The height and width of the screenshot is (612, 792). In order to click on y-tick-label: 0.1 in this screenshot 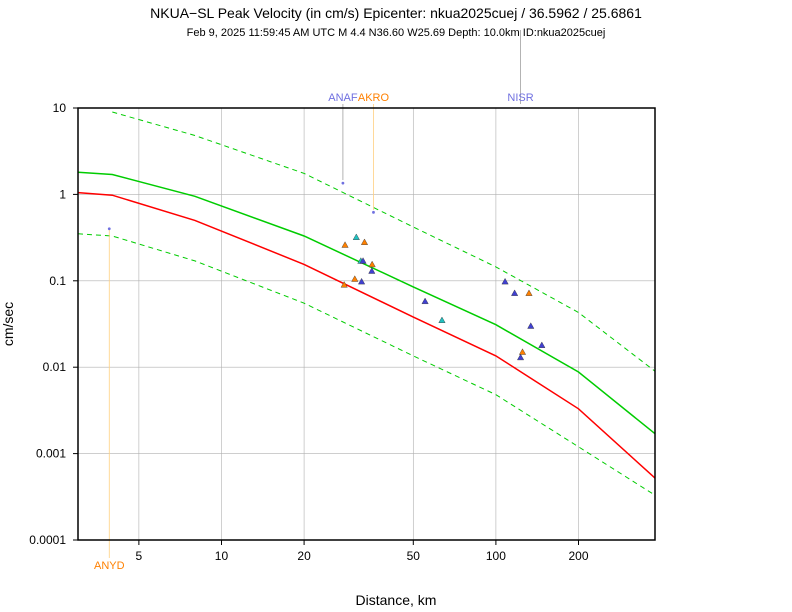, I will do `click(57, 281)`.